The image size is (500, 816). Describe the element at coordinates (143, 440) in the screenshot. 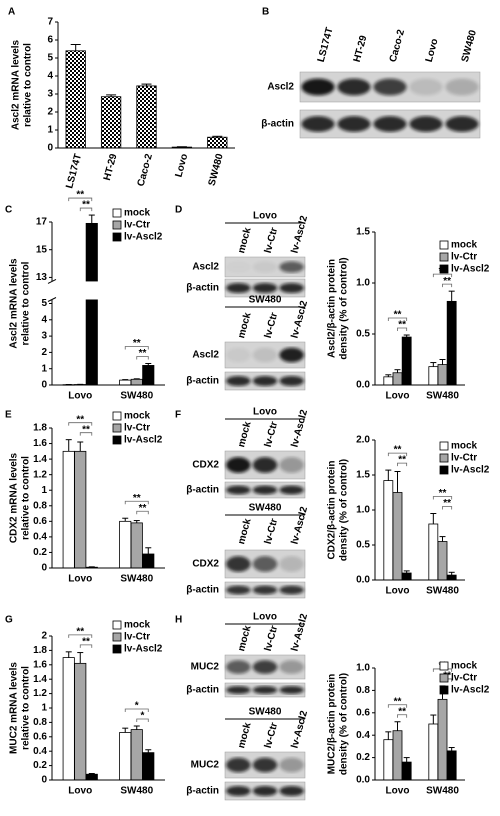

I see `legend-label: lv-Ascl2` at that location.